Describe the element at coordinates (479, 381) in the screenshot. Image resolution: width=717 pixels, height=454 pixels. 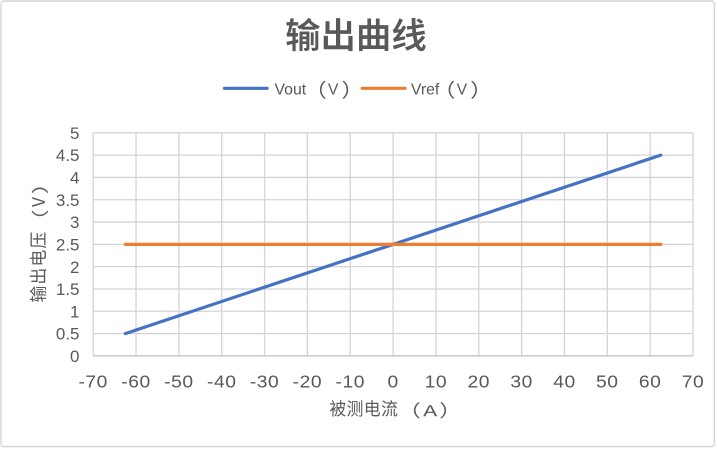
I see `svg-text: 20` at that location.